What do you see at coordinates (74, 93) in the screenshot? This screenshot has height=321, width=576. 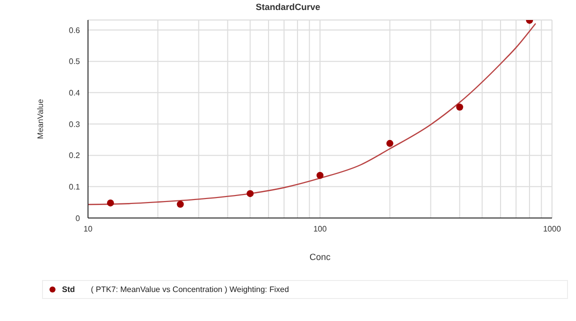 I see `y-tick-label: 0.4` at bounding box center [74, 93].